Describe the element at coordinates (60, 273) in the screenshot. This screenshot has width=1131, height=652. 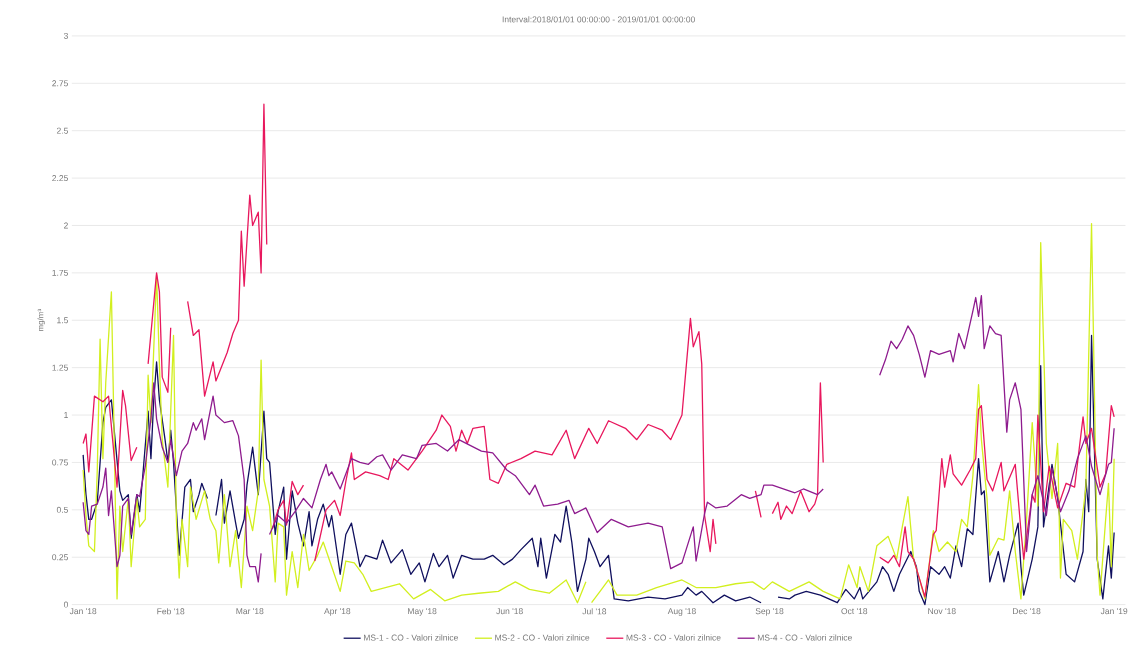
I see `y-tick-label: 1.75` at that location.